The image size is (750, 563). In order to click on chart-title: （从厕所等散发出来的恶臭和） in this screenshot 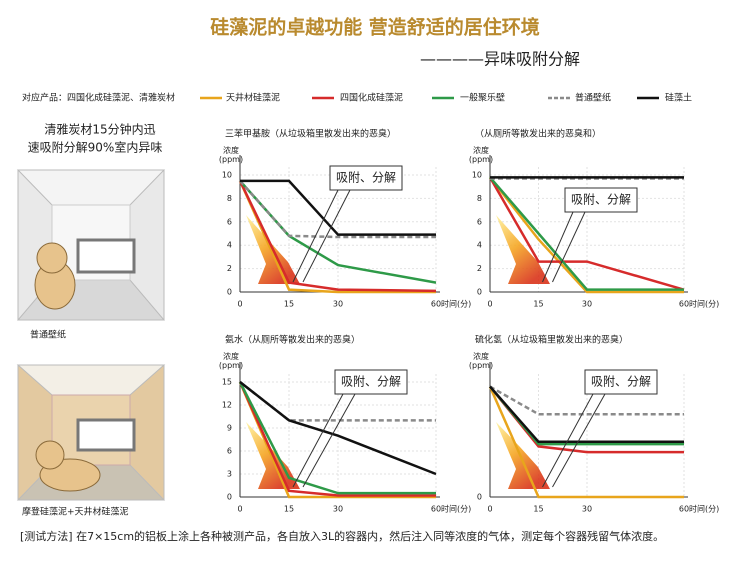, I will do `click(538, 134)`.